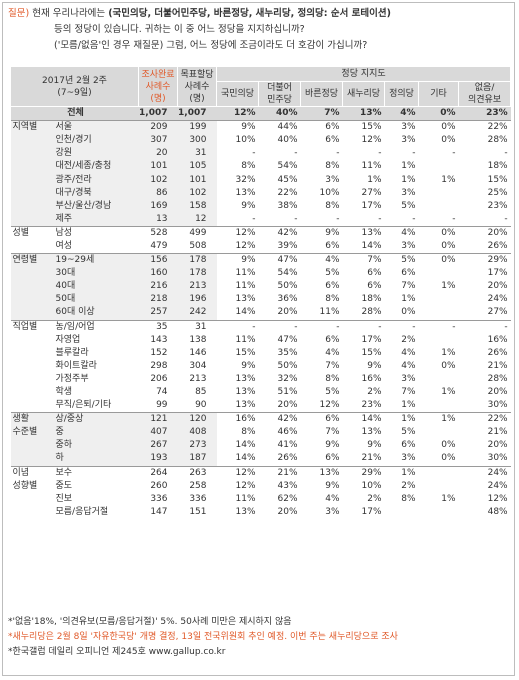  What do you see at coordinates (287, 286) in the screenshot?
I see `party-percent: 50%` at bounding box center [287, 286].